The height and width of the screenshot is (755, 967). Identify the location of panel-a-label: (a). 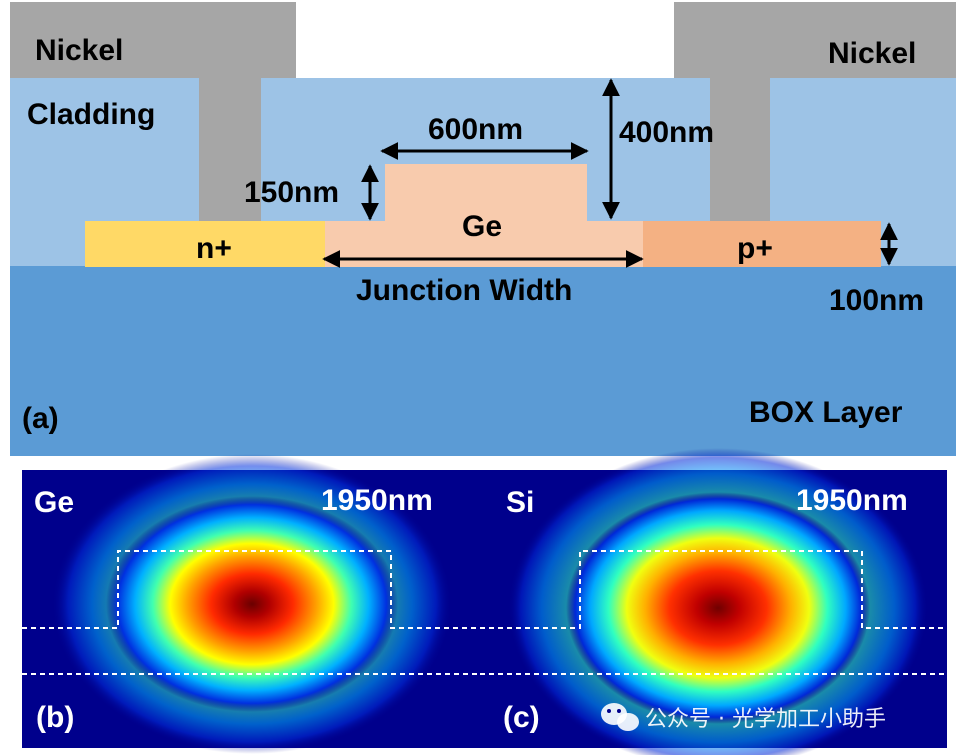
(40, 418).